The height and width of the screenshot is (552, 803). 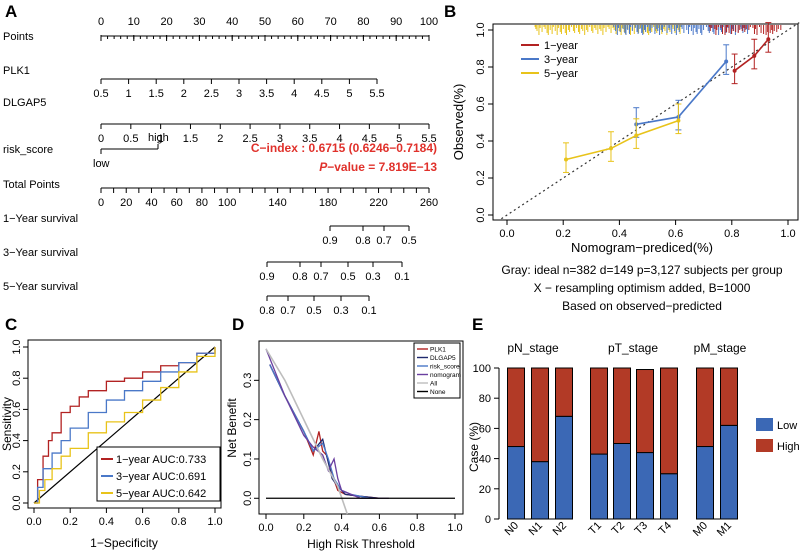 I want to click on roc-y-tick-label: 0.6, so click(x=17, y=409).